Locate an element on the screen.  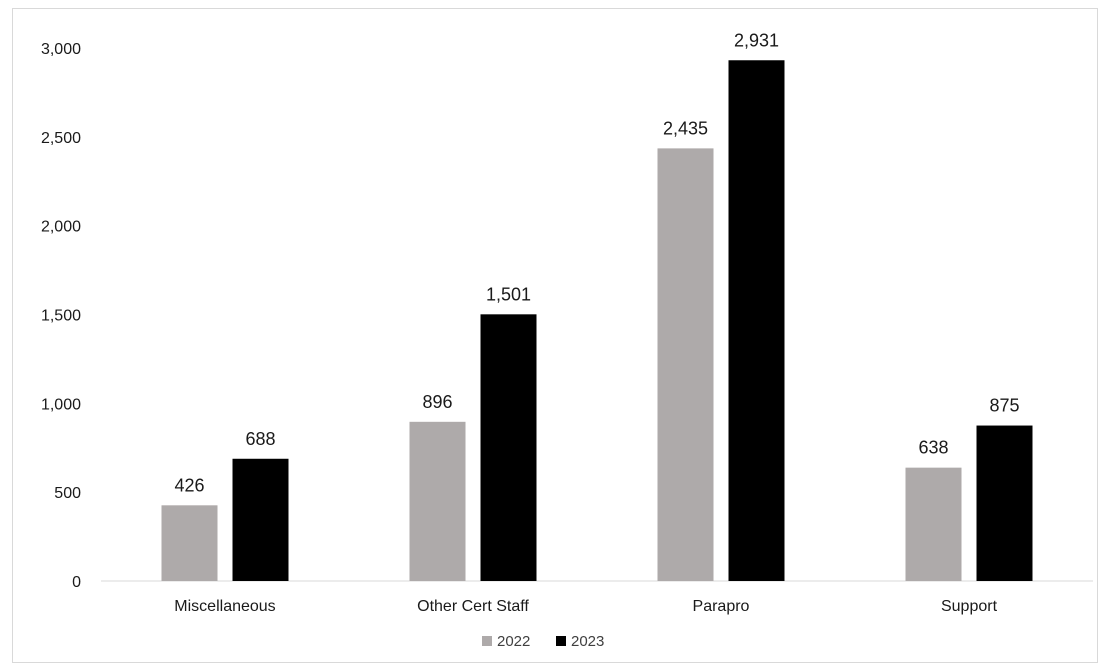
y-tick-label: 2,000 is located at coordinates (61, 227).